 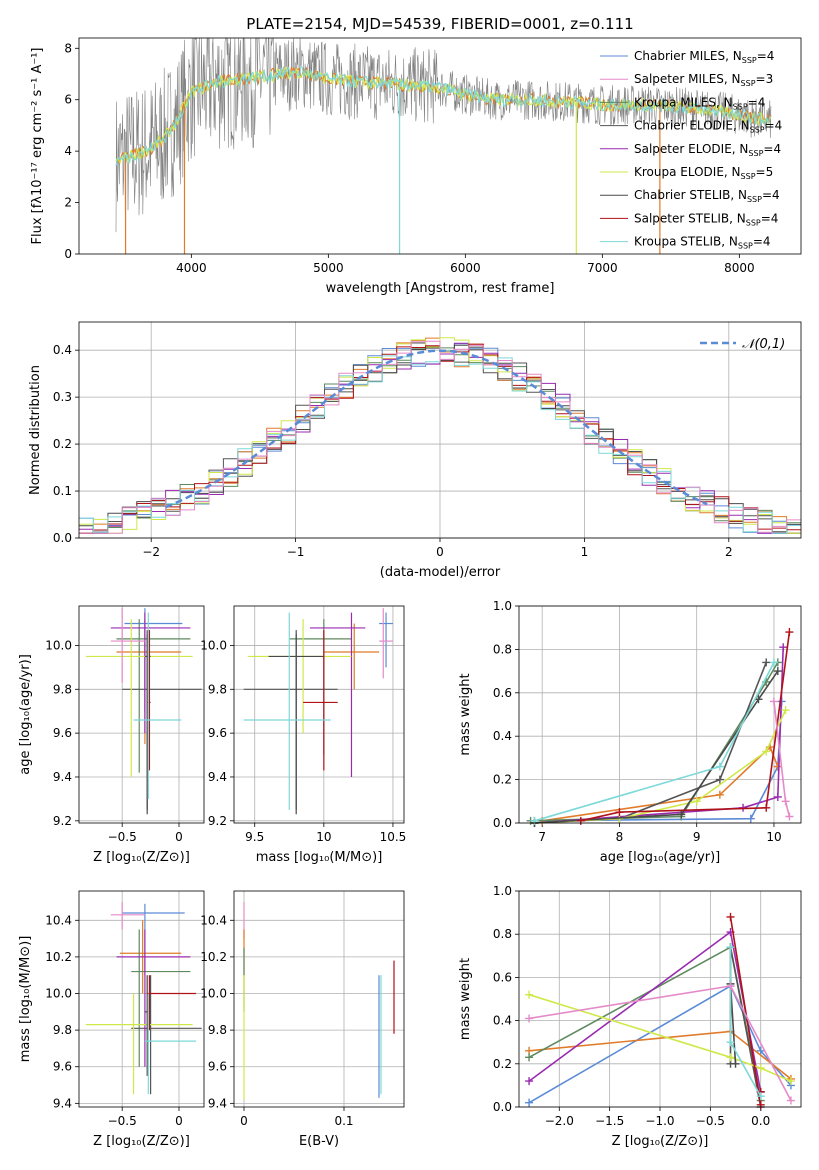 I want to click on legend-label: Kroupa STELIB, NSSP=4, so click(x=702, y=243).